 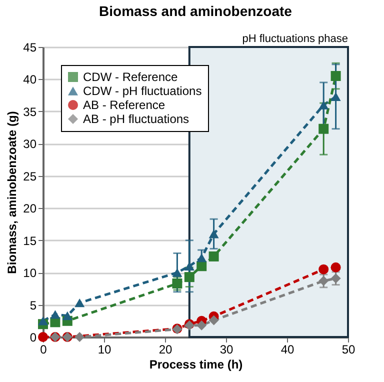 I want to click on y-tick-label: 45, so click(x=30, y=47).